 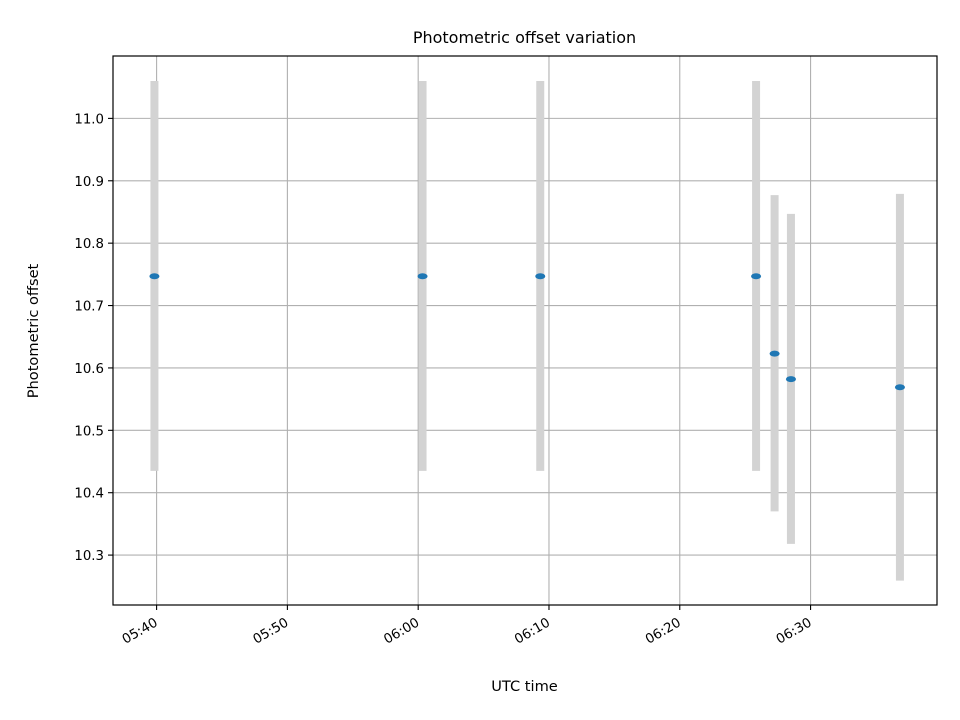 What do you see at coordinates (271, 631) in the screenshot?
I see `x-tick-label: 05:50` at bounding box center [271, 631].